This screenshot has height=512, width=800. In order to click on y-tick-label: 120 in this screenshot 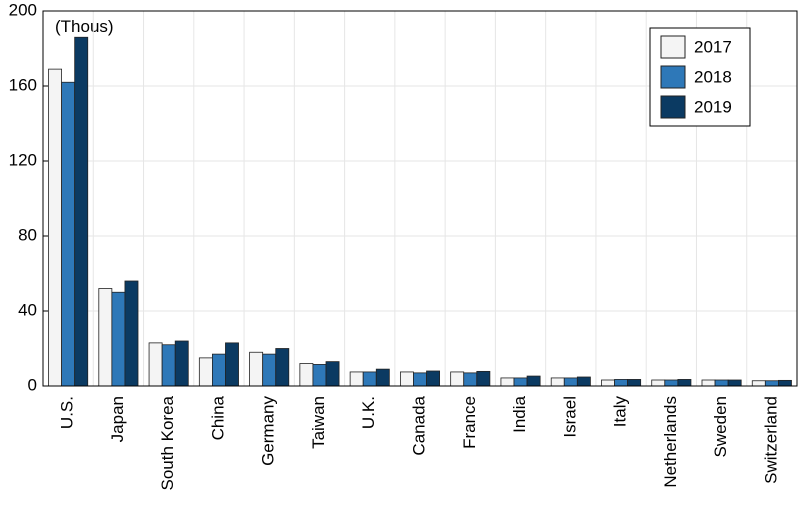, I will do `click(23, 159)`.